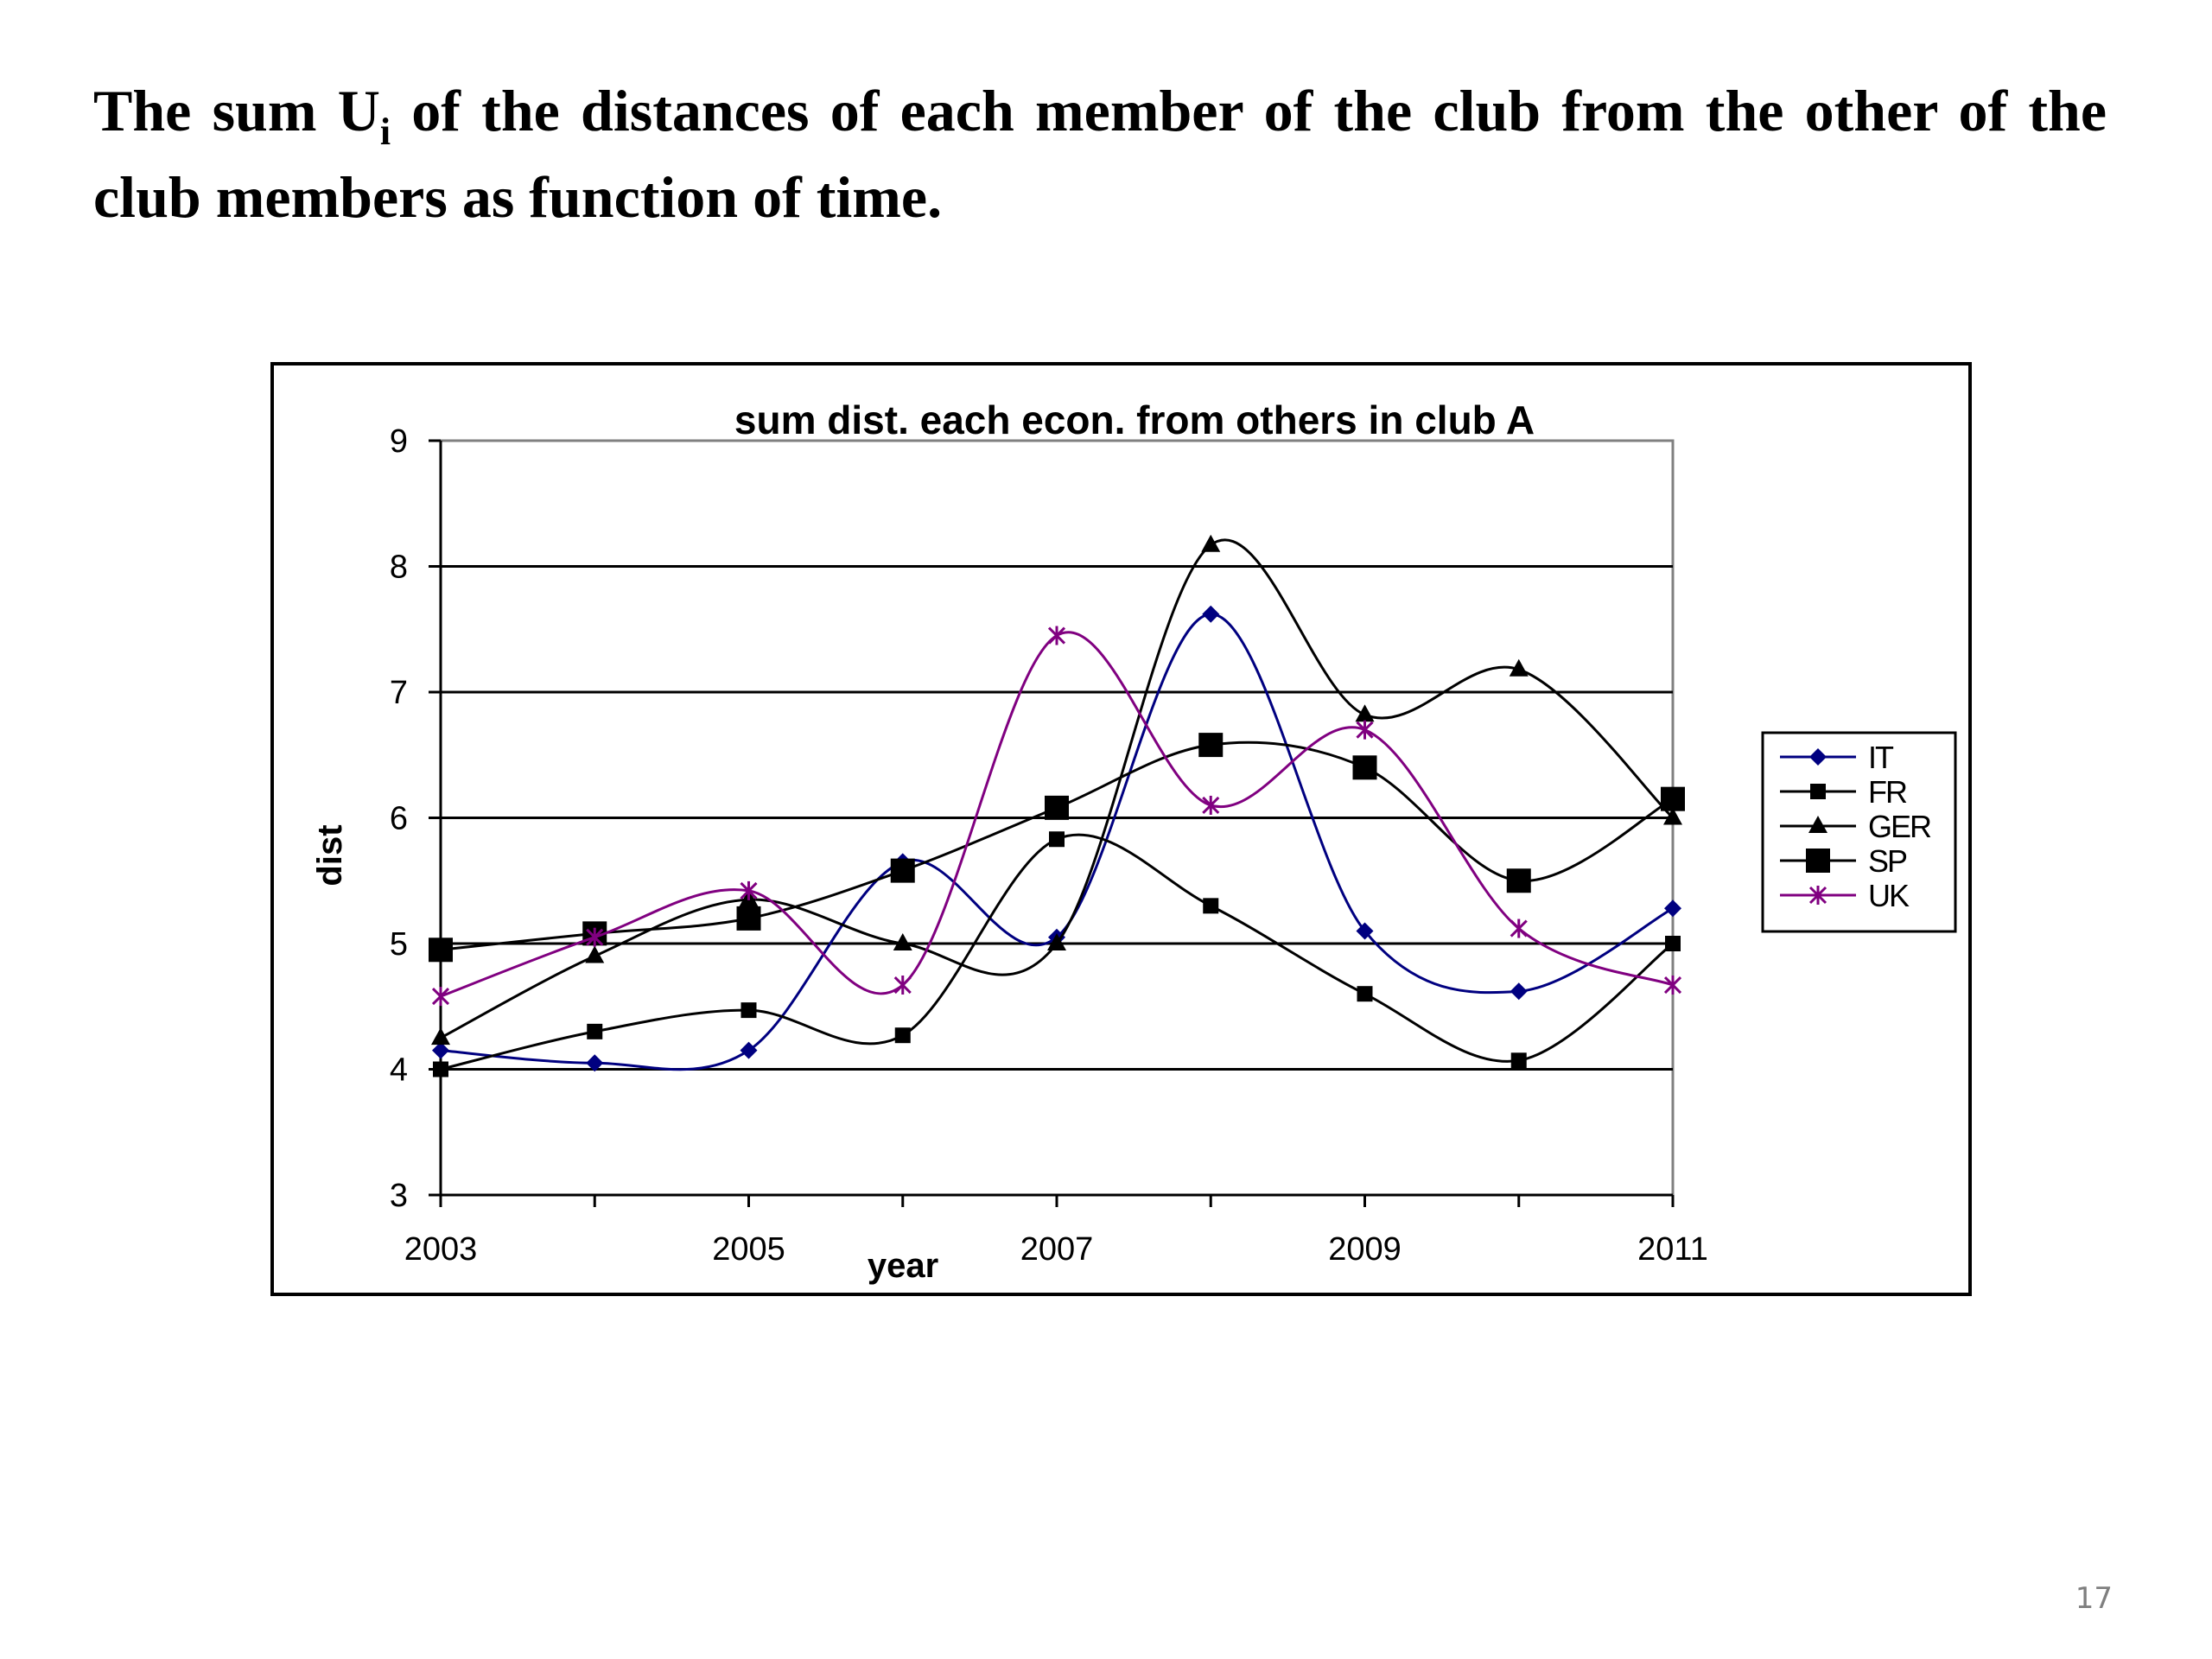 This screenshot has height=1659, width=2212. What do you see at coordinates (399, 944) in the screenshot?
I see `y-tick-label: 5` at bounding box center [399, 944].